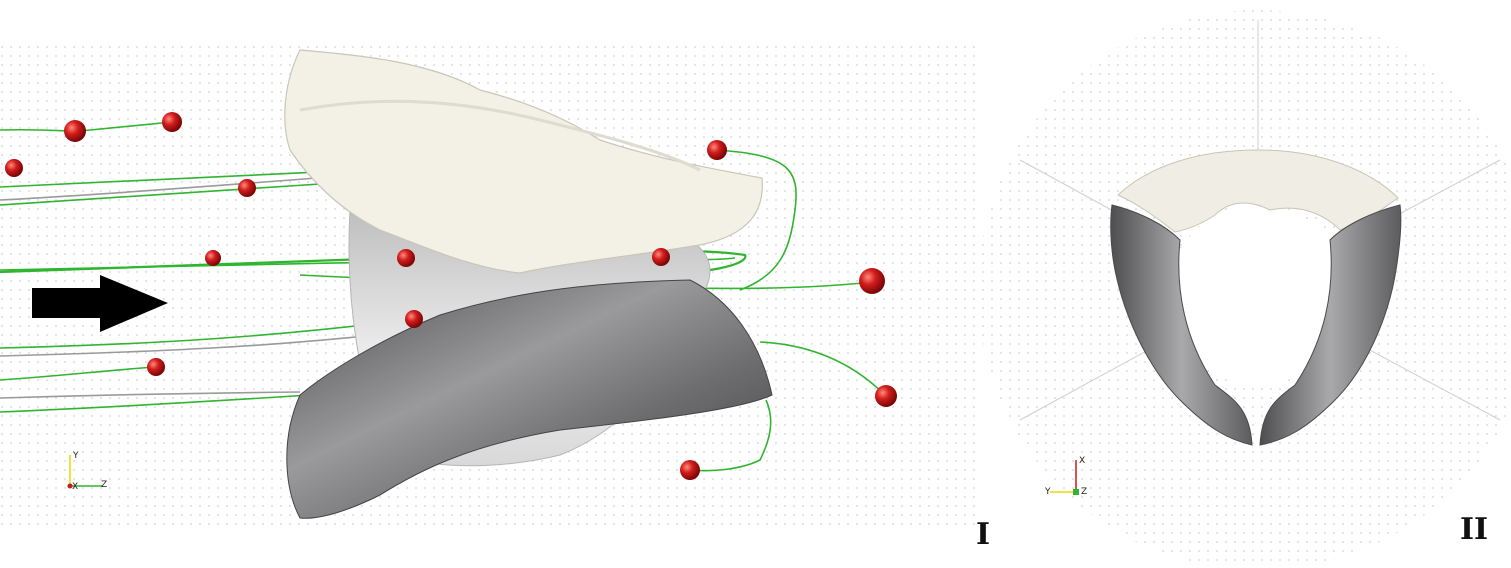 Image resolution: width=1511 pixels, height=568 pixels. I want to click on leaflet-top-end-view, so click(1258, 191).